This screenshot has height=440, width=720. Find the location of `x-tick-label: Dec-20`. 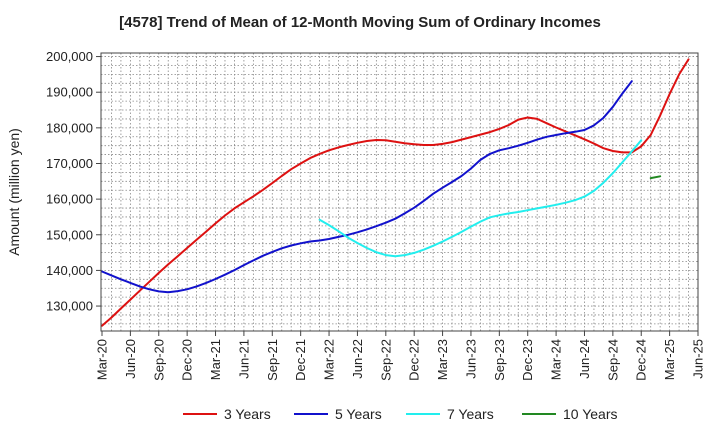

x-tick-label: Dec-20 is located at coordinates (187, 360).